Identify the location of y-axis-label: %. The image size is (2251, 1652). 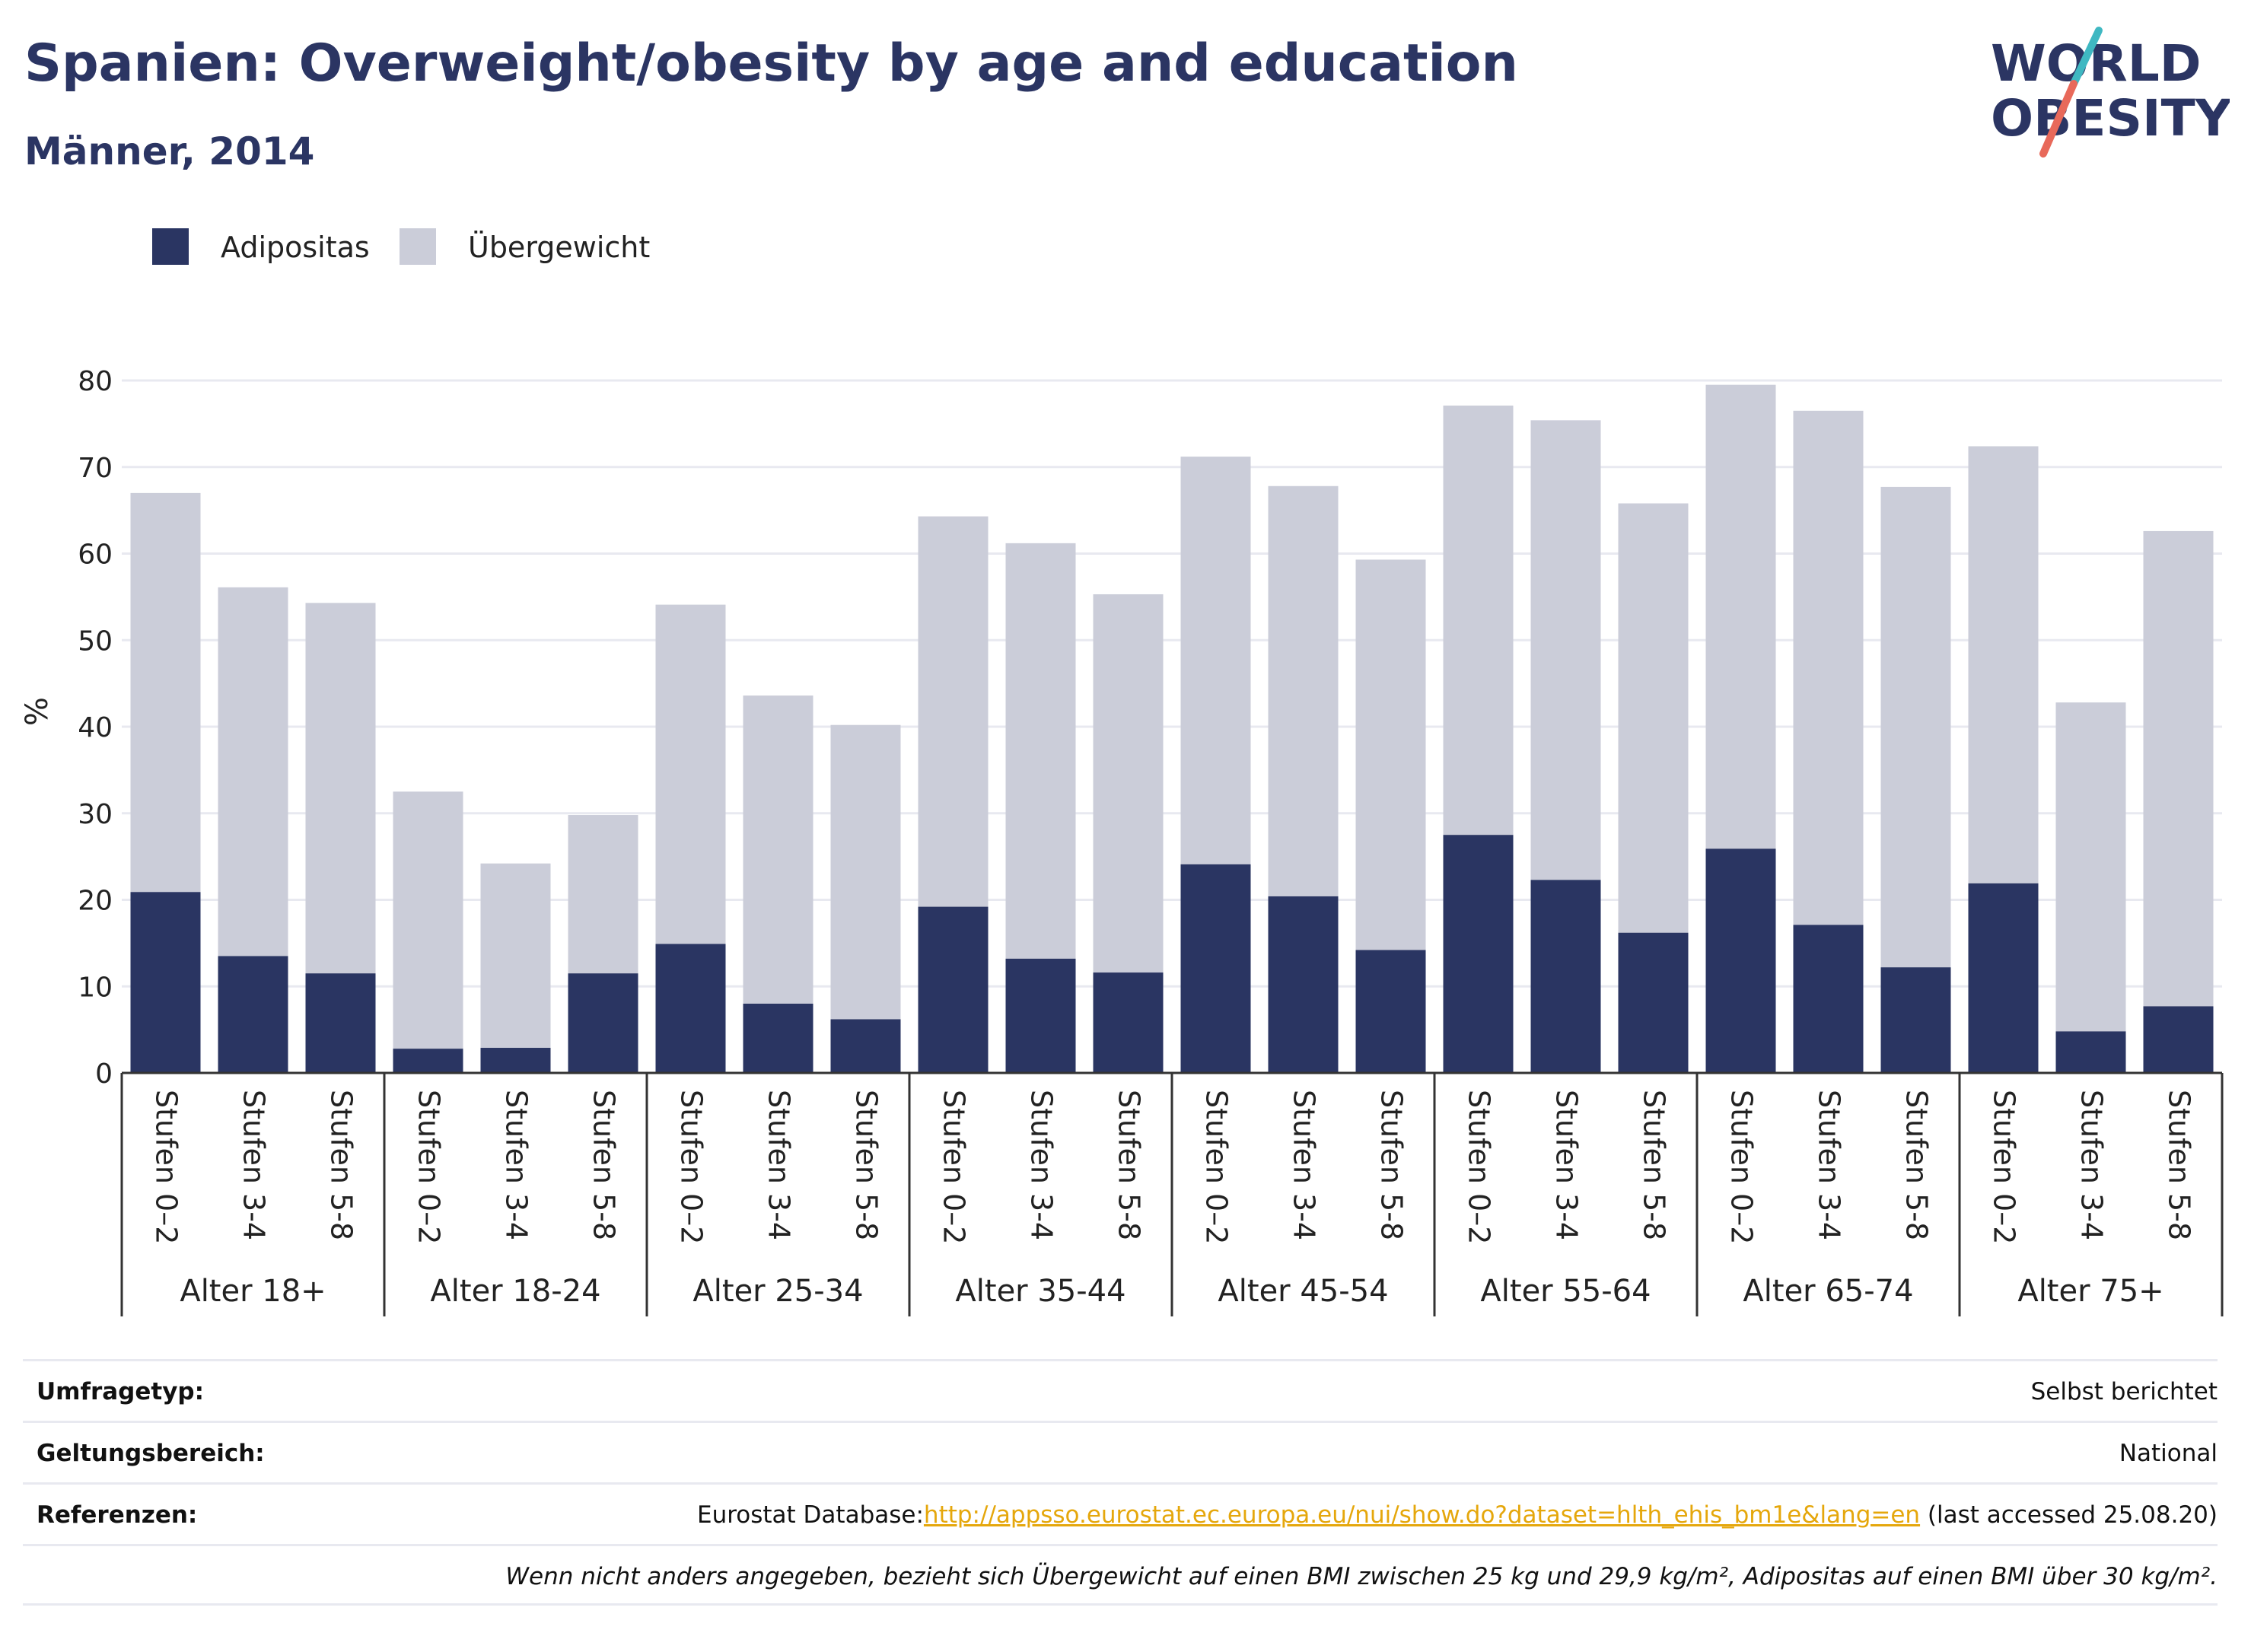
(37, 711).